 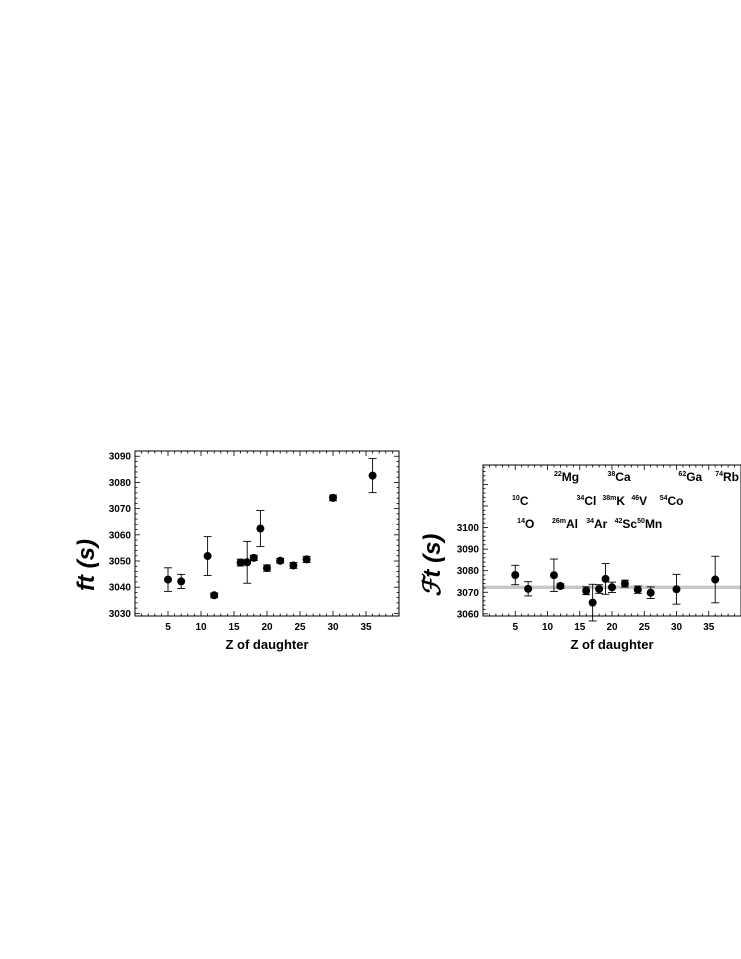 What do you see at coordinates (570, 477) in the screenshot?
I see `isotope-symbol: Mg` at bounding box center [570, 477].